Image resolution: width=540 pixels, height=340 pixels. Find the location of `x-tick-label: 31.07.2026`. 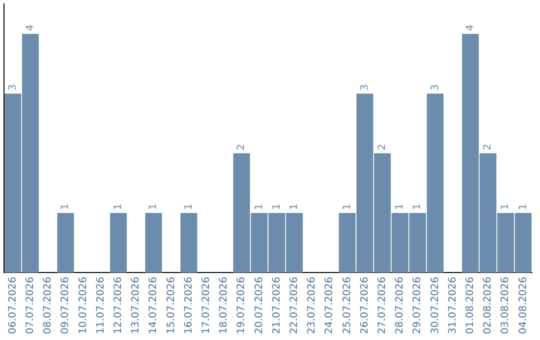

x-tick-label: 31.07.2026 is located at coordinates (452, 305).